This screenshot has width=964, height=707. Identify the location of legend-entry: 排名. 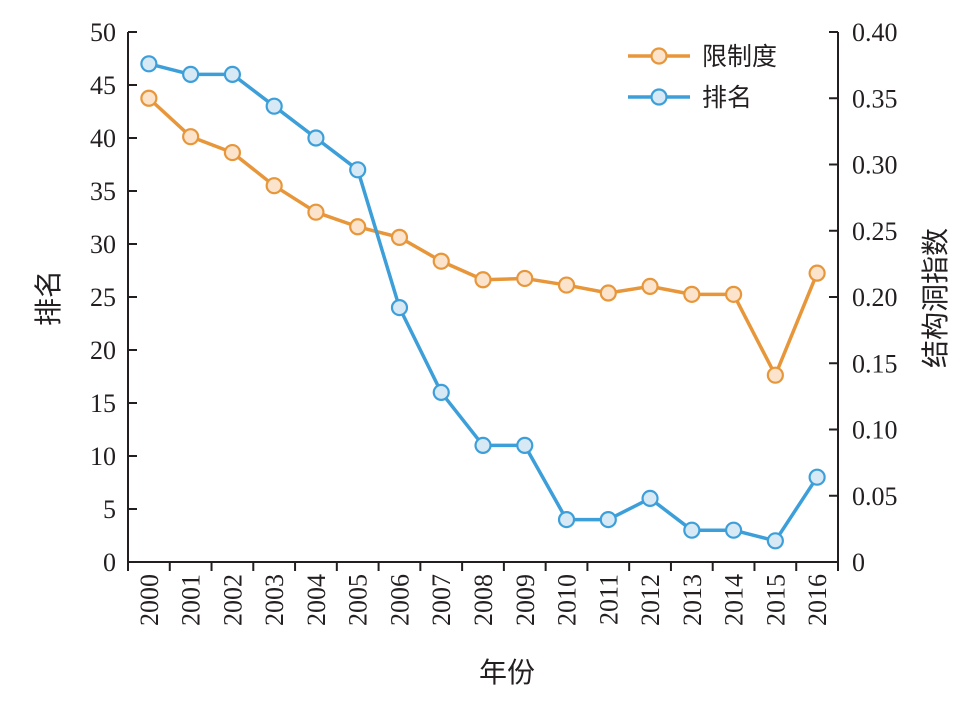
(690, 98).